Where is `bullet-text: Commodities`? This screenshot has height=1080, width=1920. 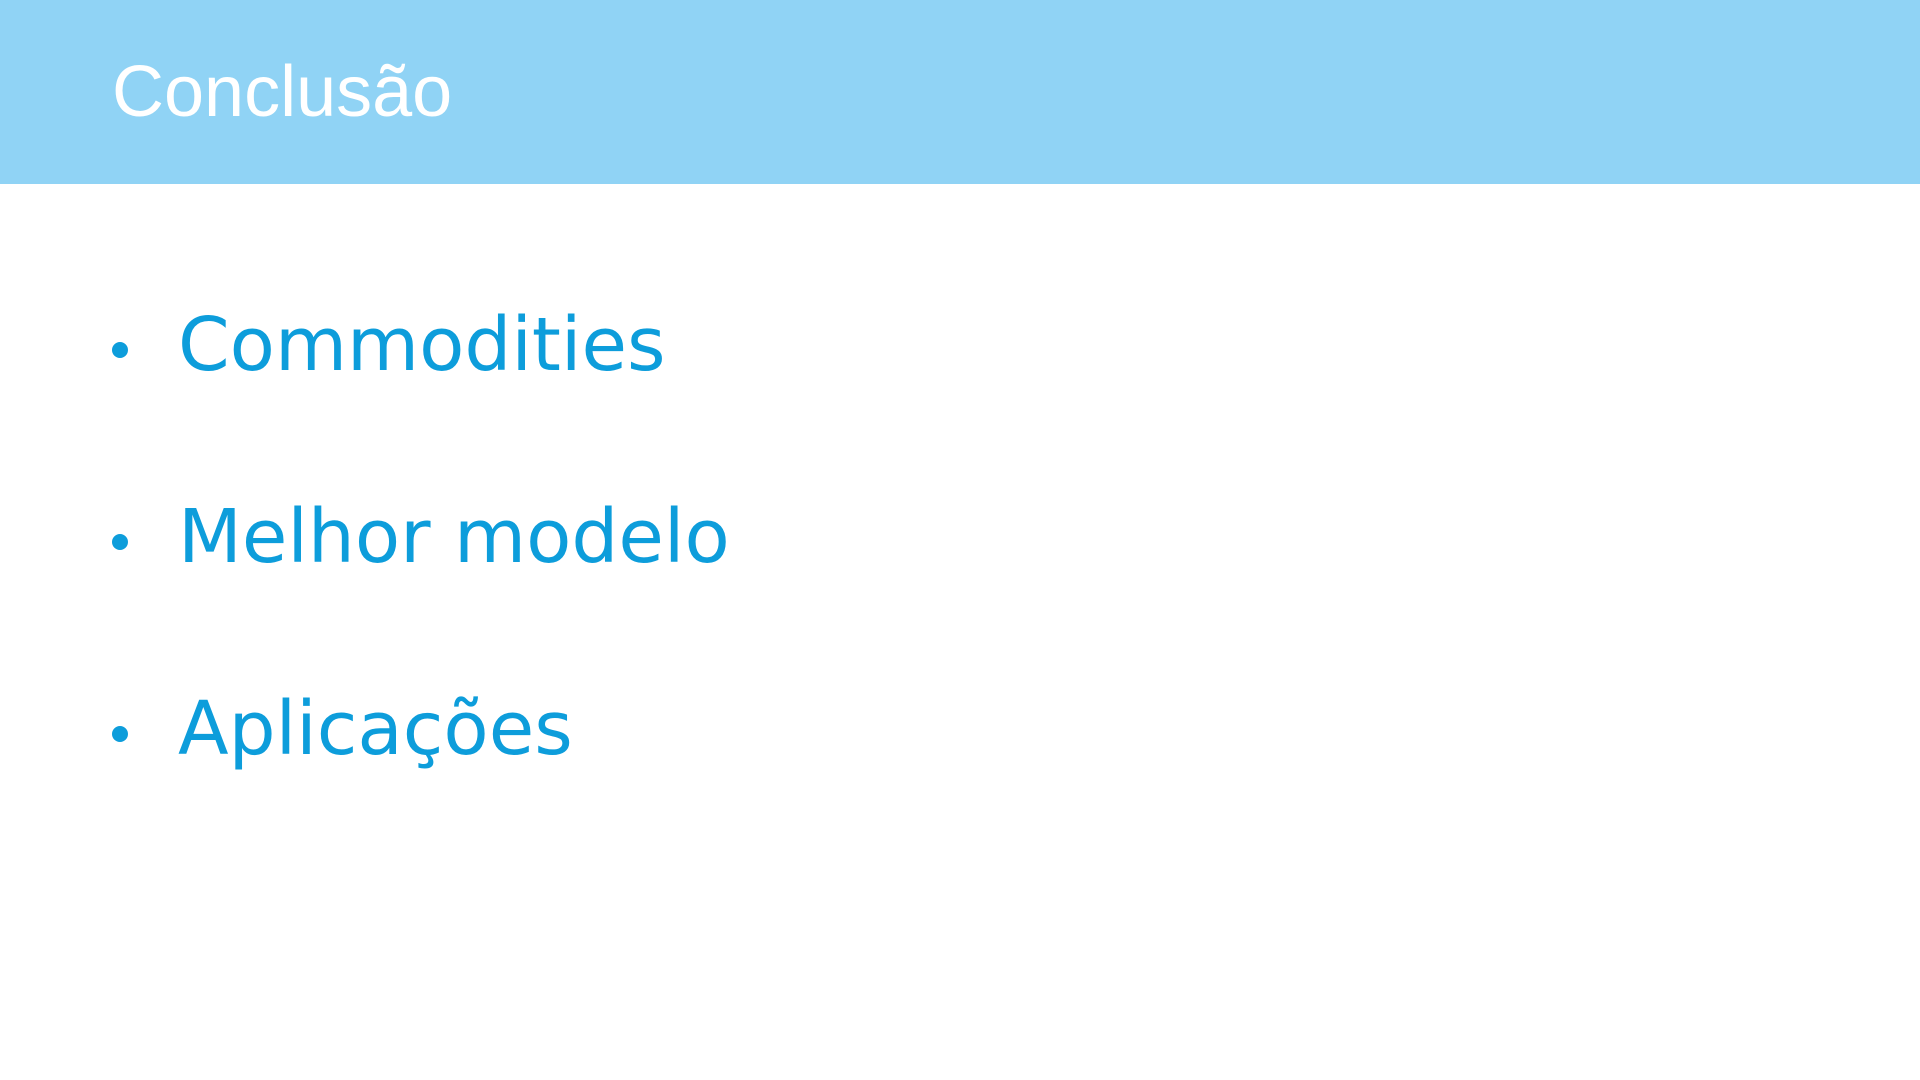 bullet-text: Commodities is located at coordinates (422, 345).